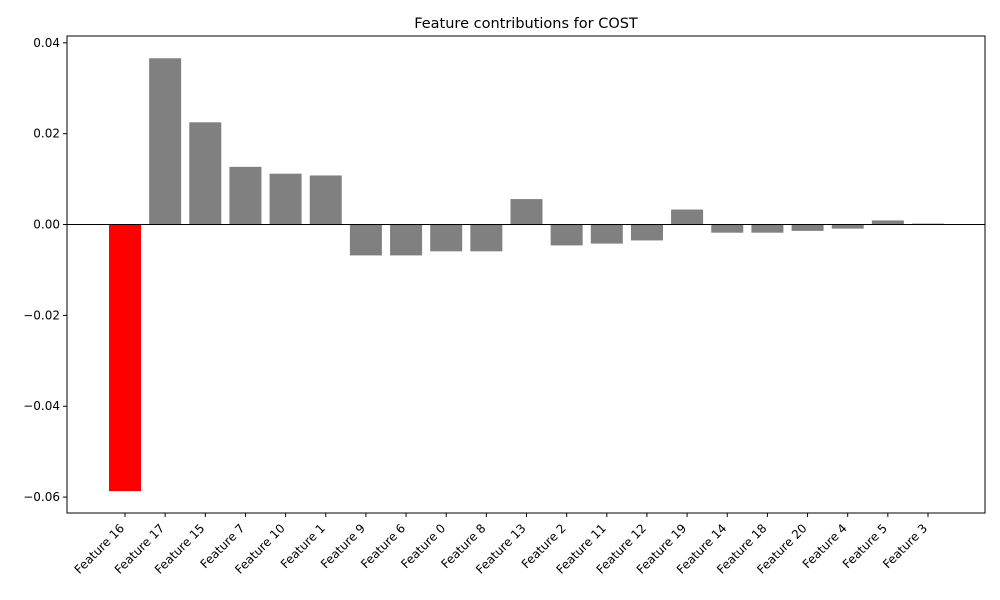 The height and width of the screenshot is (600, 1000). I want to click on chart-title: Feature contributions for COST, so click(526, 24).